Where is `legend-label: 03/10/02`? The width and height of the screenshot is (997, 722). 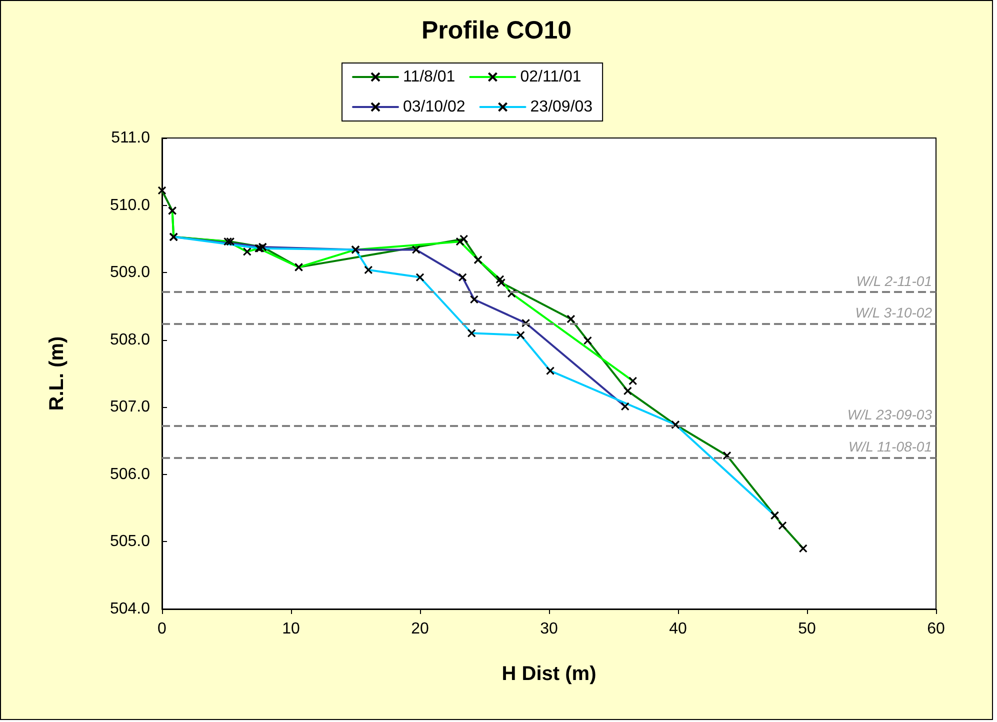
legend-label: 03/10/02 is located at coordinates (434, 107).